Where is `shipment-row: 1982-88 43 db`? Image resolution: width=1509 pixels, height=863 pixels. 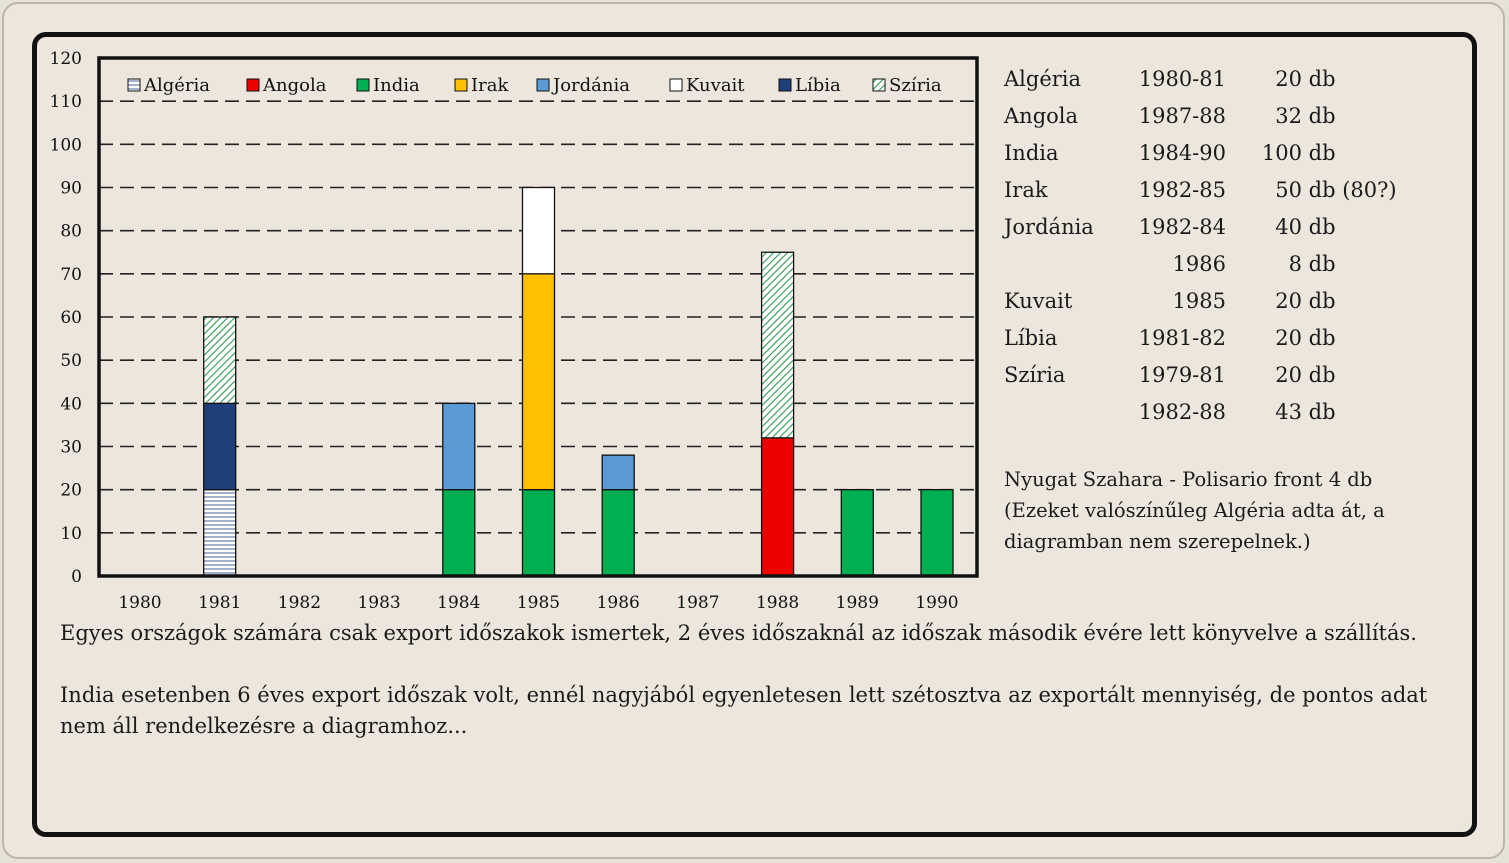
shipment-row: 1982-88 43 db is located at coordinates (1200, 411).